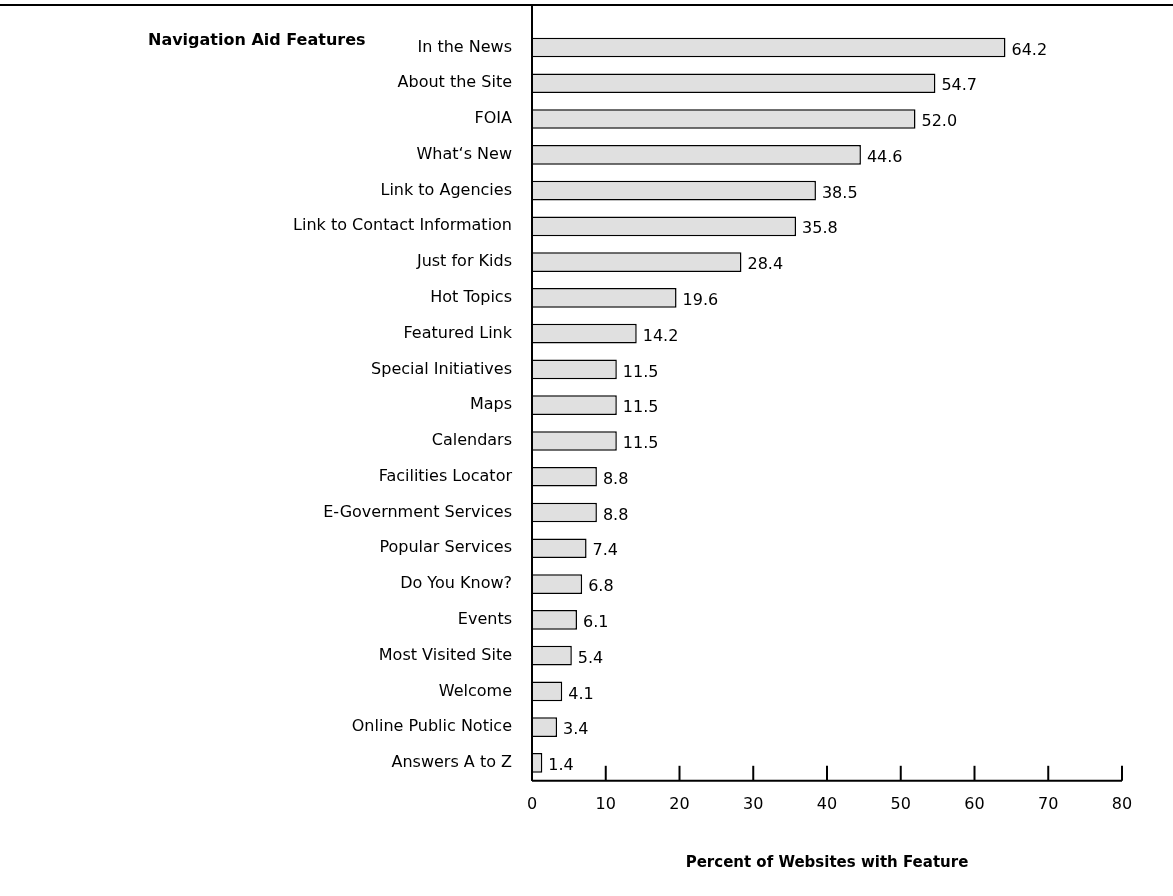  Describe the element at coordinates (441, 368) in the screenshot. I see `y-tick-label: Special Initiatives` at that location.